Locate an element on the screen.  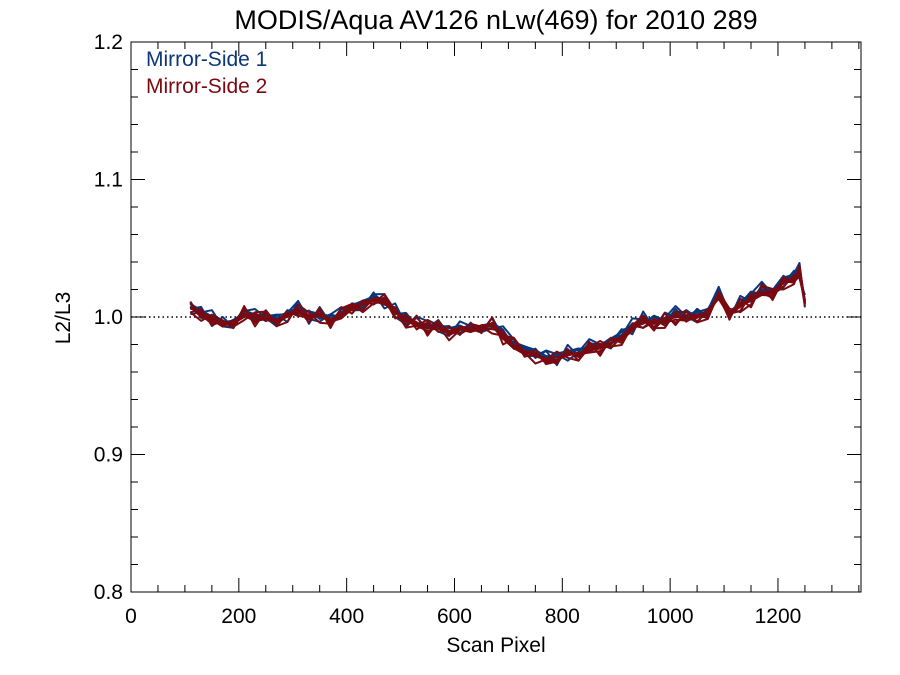
legend: Mirror-Side 1 Mirror-Side 2 is located at coordinates (206, 73).